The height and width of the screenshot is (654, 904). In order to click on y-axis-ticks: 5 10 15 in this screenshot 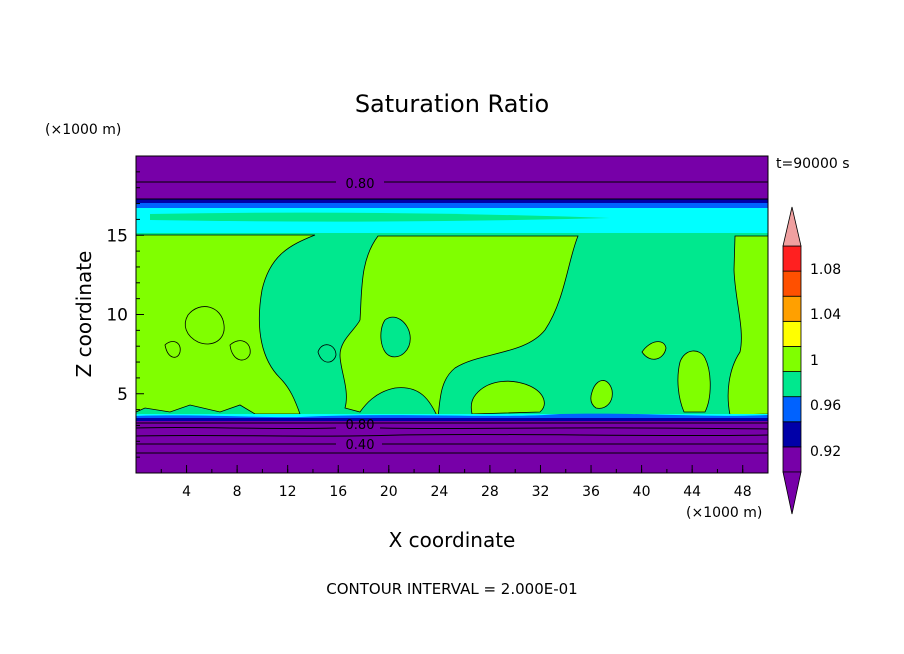, I will do `click(125, 314)`.